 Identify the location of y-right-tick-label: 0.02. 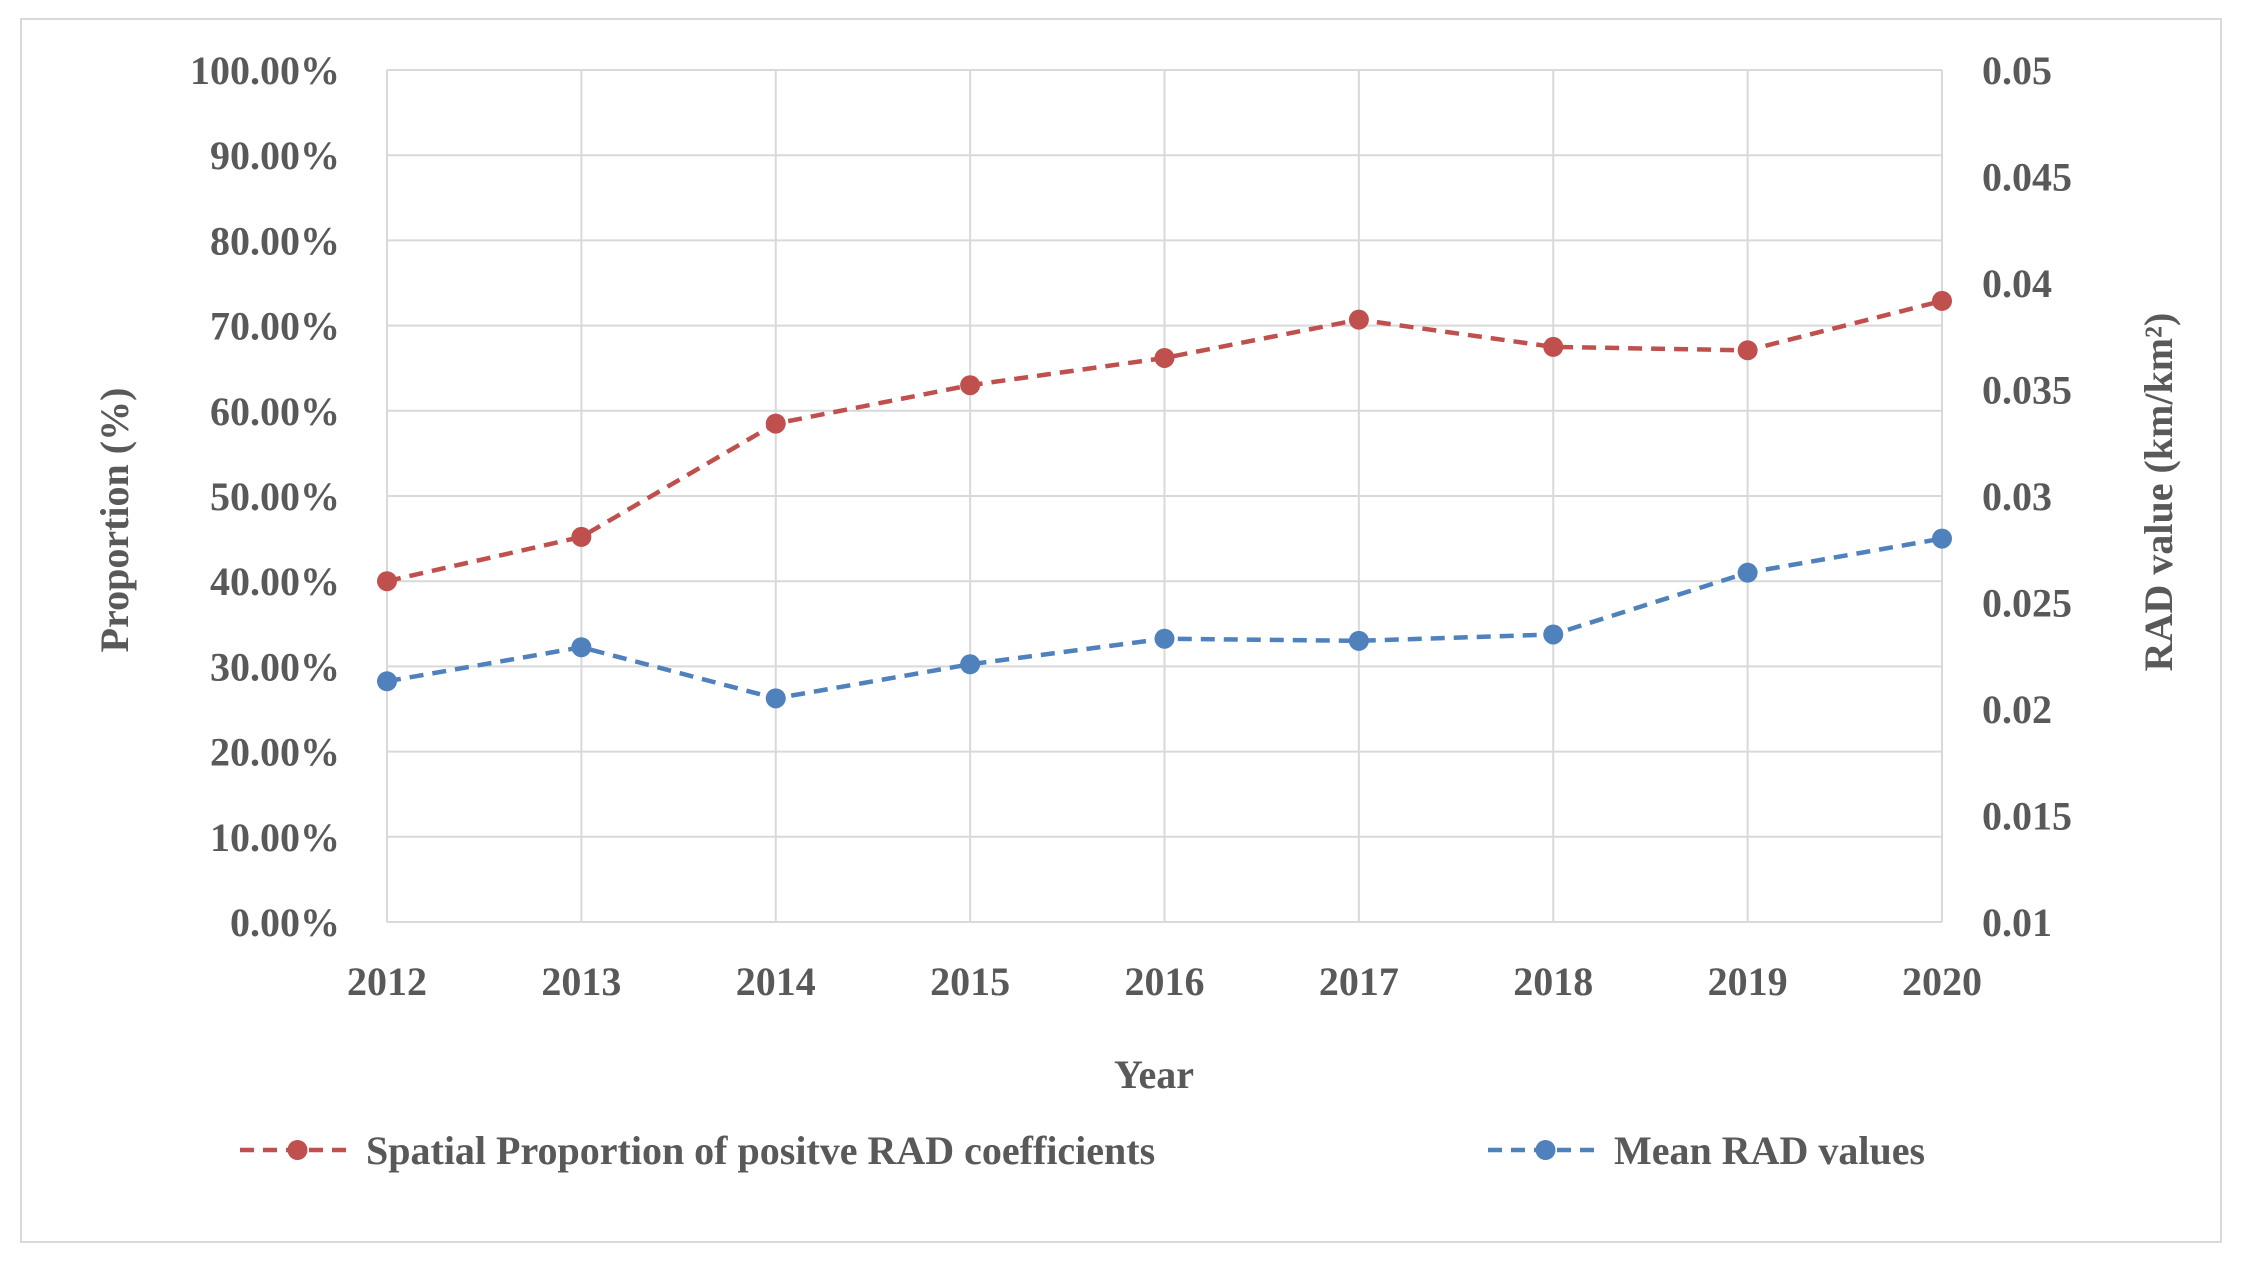
(2017, 709).